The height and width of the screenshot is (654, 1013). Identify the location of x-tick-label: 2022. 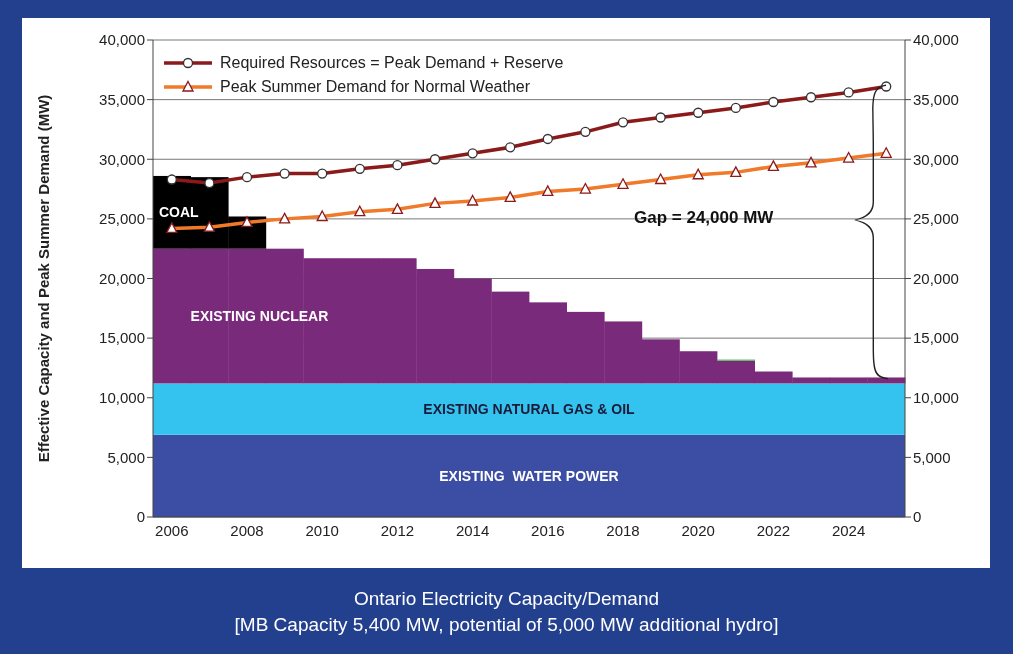
(773, 530).